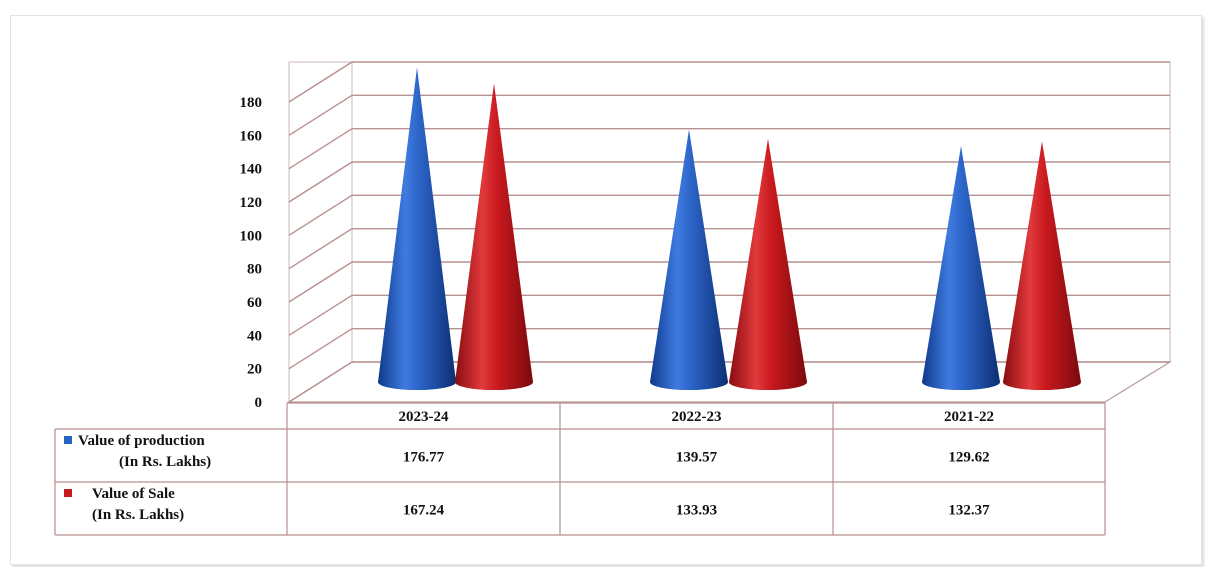 This screenshot has height=567, width=1205. What do you see at coordinates (251, 103) in the screenshot?
I see `y-tick-label: 180` at bounding box center [251, 103].